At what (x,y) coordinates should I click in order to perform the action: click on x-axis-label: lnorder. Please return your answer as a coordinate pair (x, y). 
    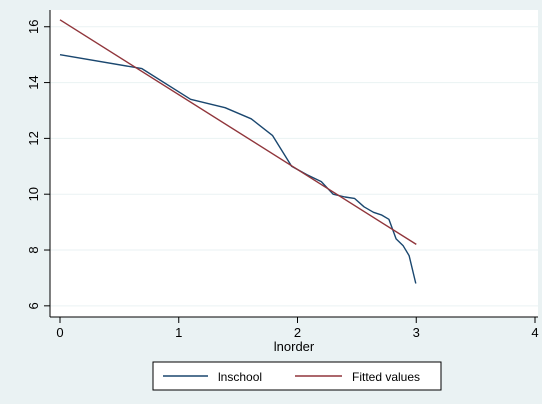
    Looking at the image, I should click on (294, 346).